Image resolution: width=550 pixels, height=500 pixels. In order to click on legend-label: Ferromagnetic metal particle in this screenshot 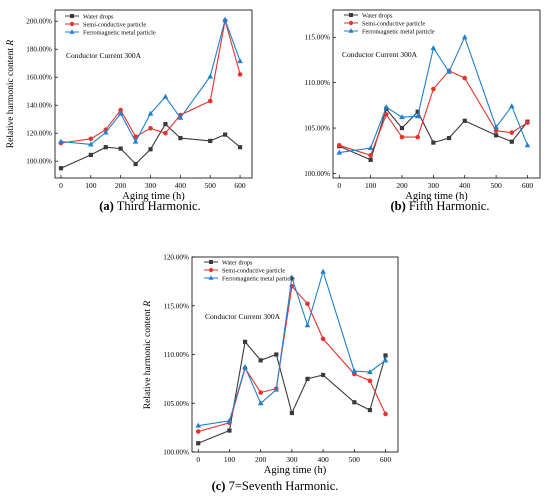, I will do `click(258, 278)`.